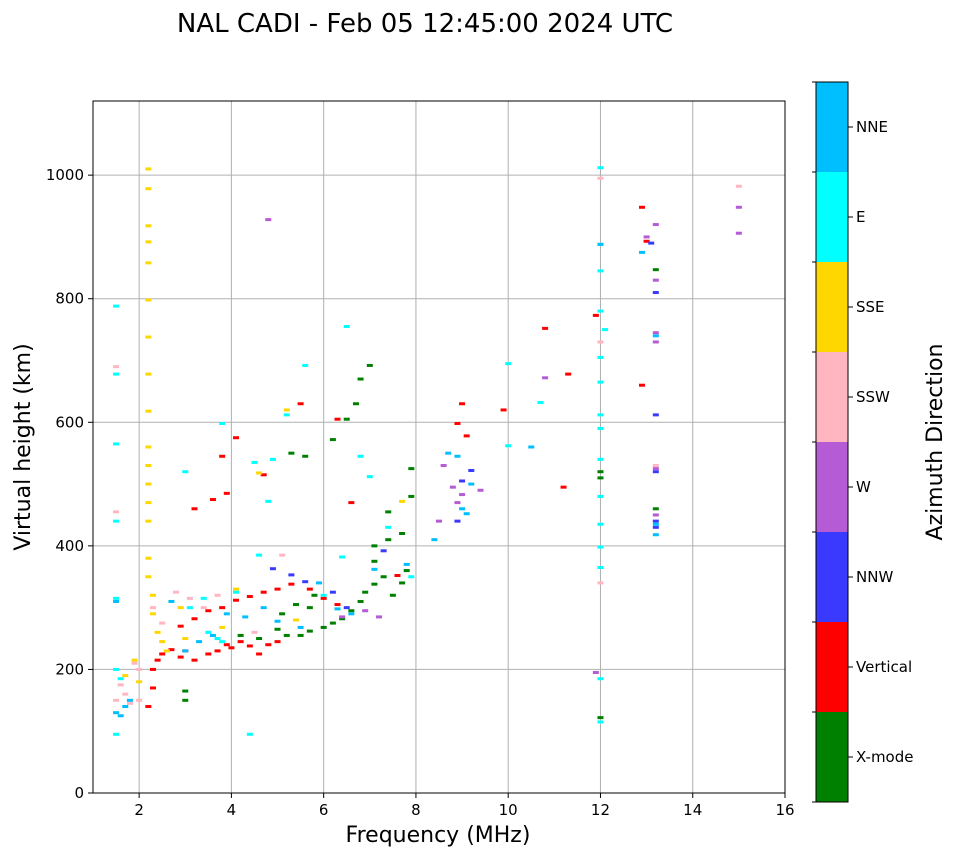 The width and height of the screenshot is (958, 857). Describe the element at coordinates (69, 546) in the screenshot. I see `y-tick-label: 400` at that location.